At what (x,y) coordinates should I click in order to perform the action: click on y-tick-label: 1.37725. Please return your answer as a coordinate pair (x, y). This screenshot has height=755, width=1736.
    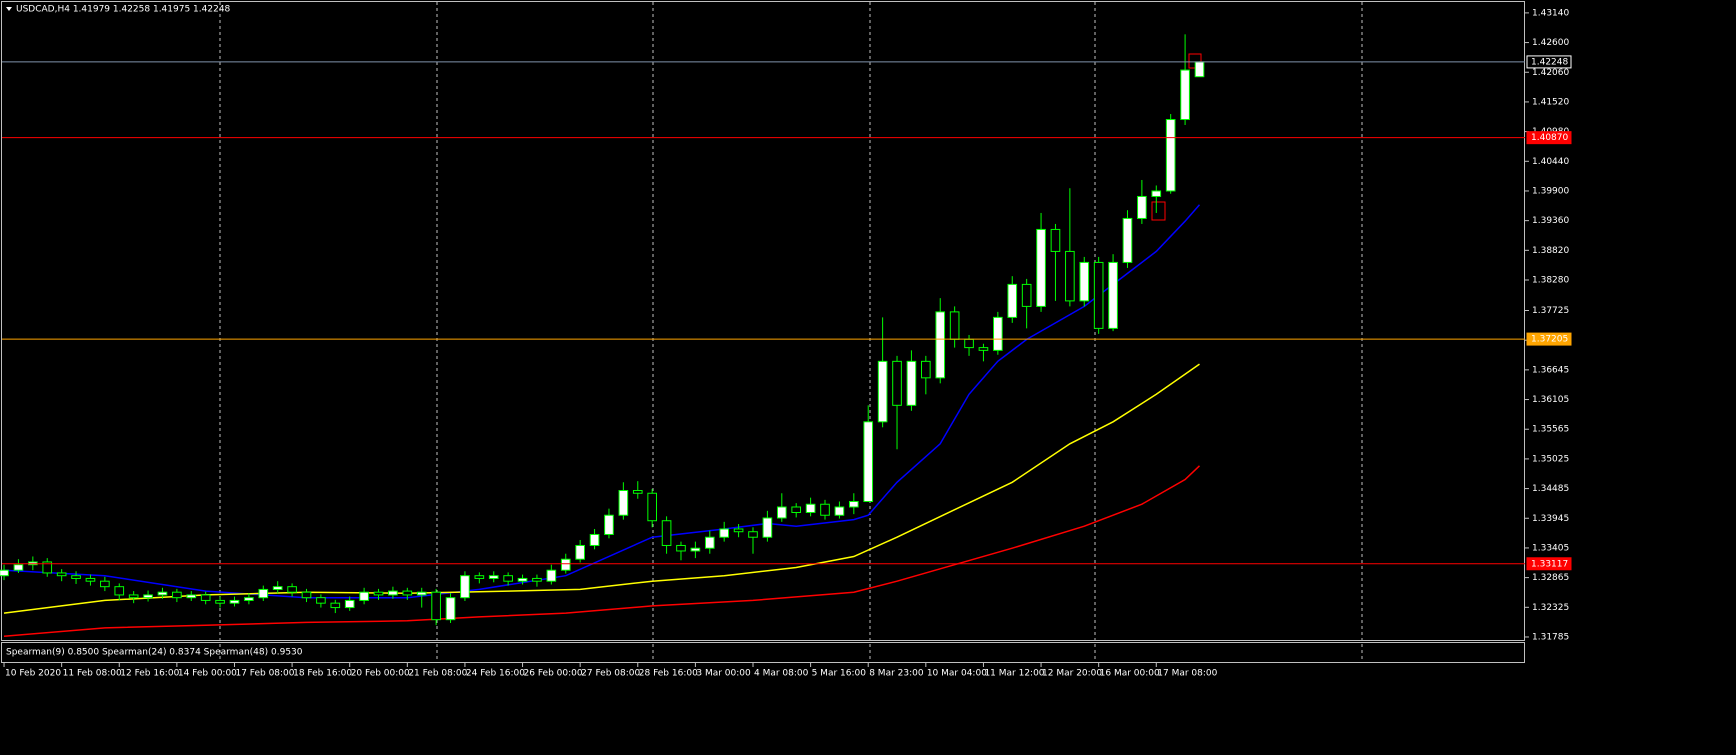
    Looking at the image, I should click on (1550, 311).